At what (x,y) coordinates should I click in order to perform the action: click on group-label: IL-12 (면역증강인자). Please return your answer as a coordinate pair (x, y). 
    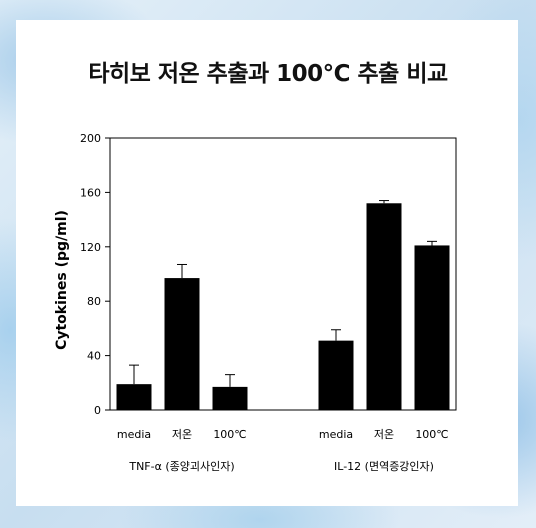
    Looking at the image, I should click on (384, 466).